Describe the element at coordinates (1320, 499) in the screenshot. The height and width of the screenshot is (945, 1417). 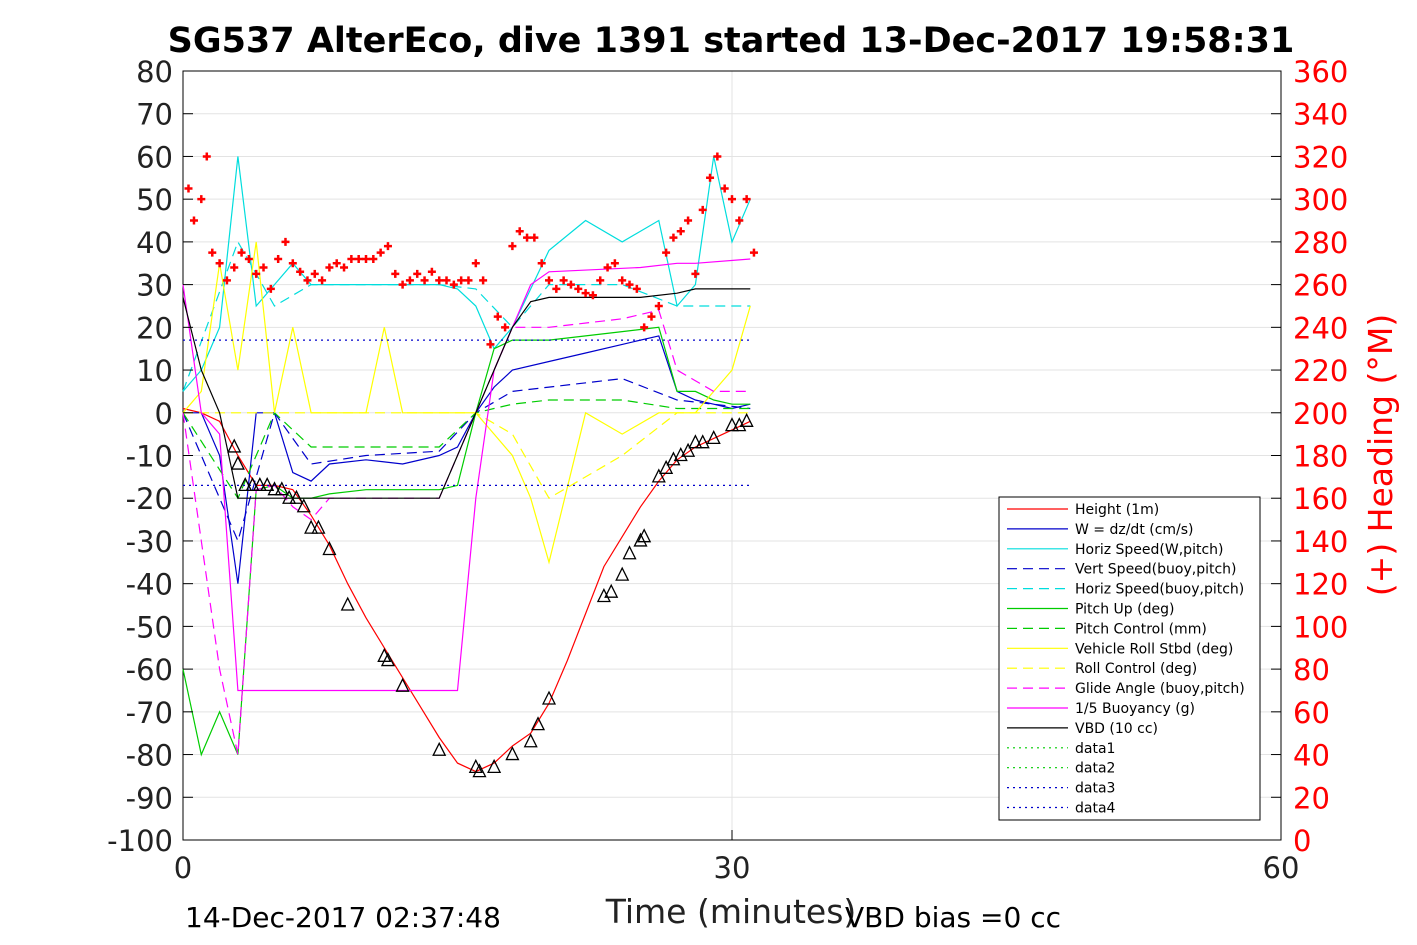
I see `y2-tick-label: 160` at that location.